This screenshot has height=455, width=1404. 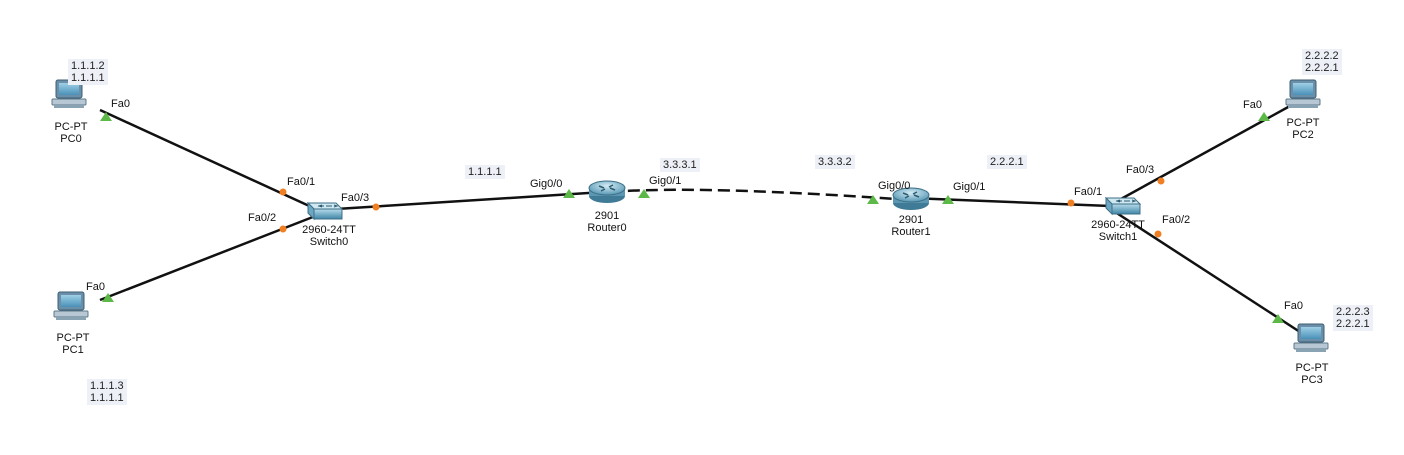 I want to click on pc3-label: PC-PT PC3, so click(x=1312, y=374).